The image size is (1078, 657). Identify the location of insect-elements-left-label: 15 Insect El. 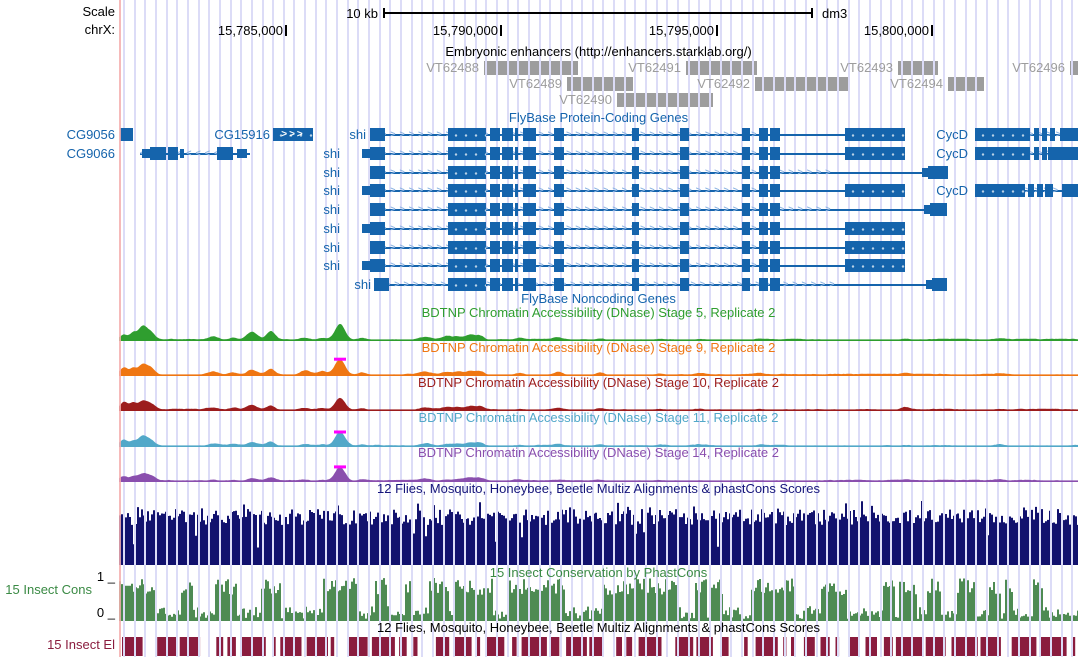
(81, 644).